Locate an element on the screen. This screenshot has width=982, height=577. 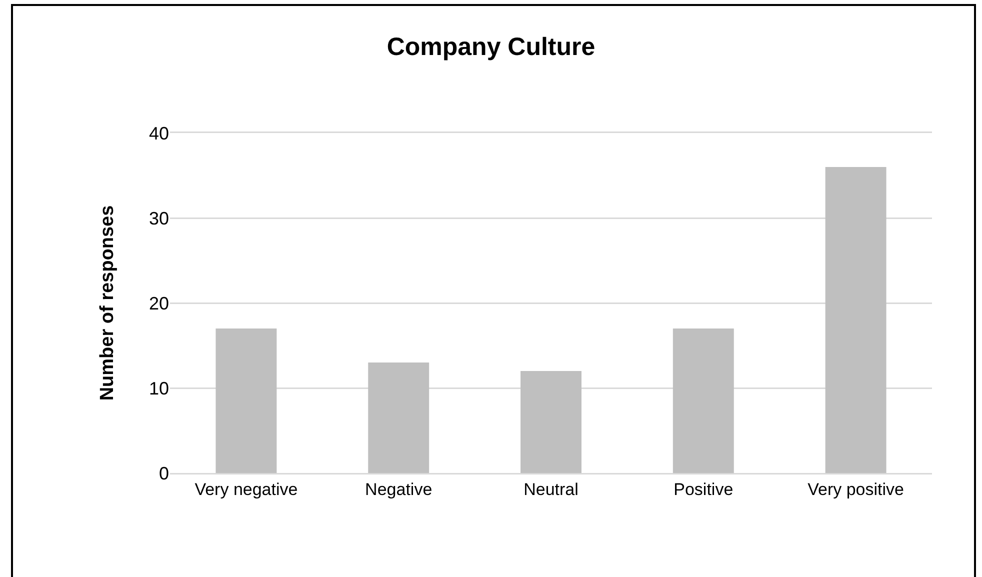
chart-title: Company Culture is located at coordinates (491, 46).